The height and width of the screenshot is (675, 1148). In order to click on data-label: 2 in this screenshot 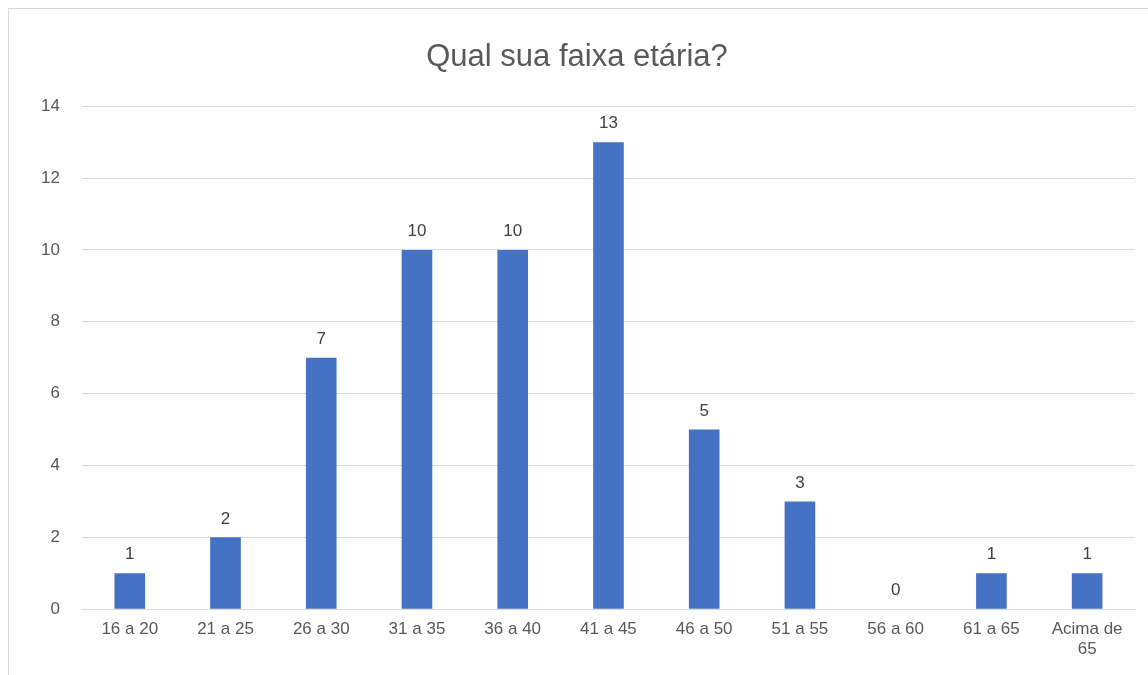, I will do `click(225, 518)`.